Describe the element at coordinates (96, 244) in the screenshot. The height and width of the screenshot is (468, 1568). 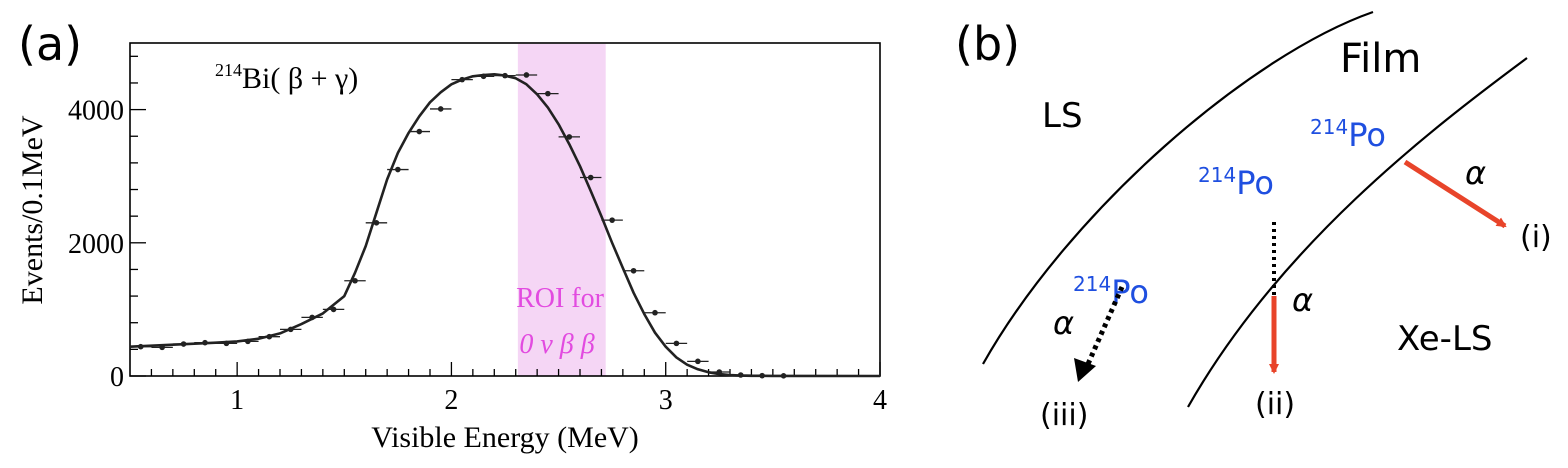
I see `y-tick-label: 2000` at that location.